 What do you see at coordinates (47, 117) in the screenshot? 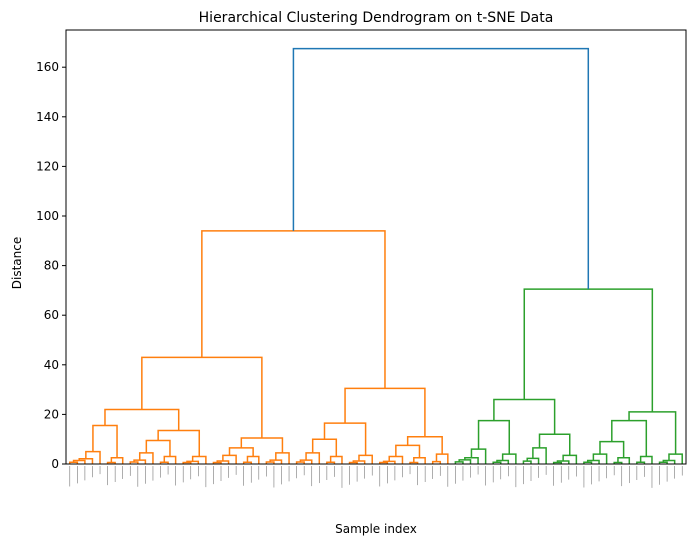
I see `y-tick-label: 140` at bounding box center [47, 117].